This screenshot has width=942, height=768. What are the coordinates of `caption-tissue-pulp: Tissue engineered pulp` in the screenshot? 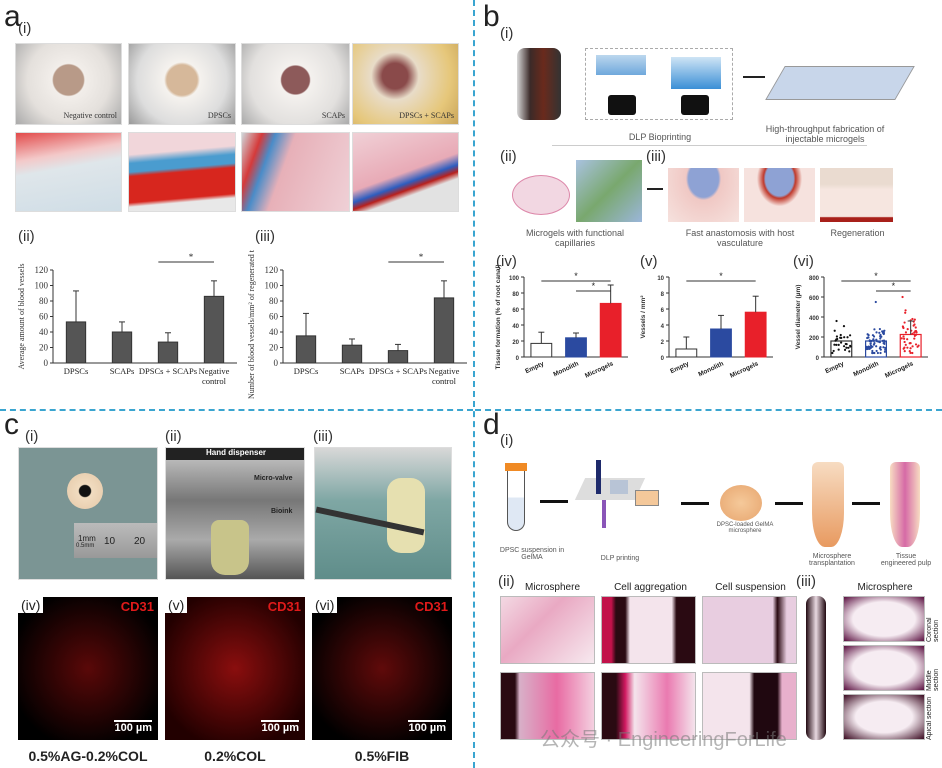 It's located at (906, 560).